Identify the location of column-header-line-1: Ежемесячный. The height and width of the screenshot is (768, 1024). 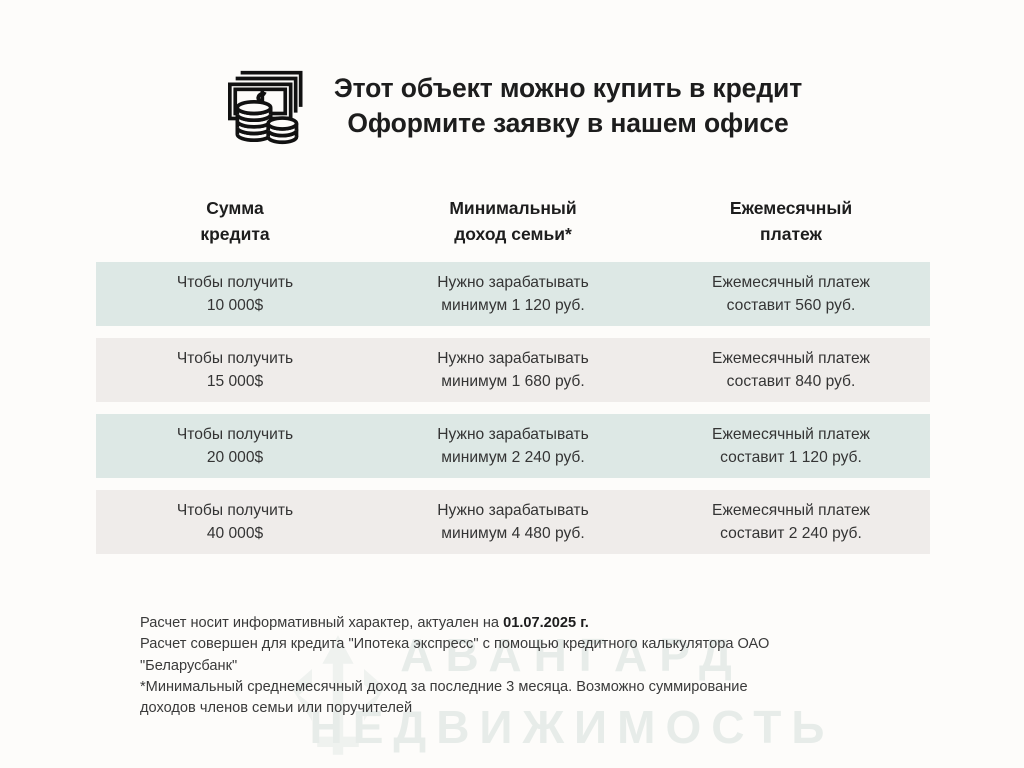
(791, 208).